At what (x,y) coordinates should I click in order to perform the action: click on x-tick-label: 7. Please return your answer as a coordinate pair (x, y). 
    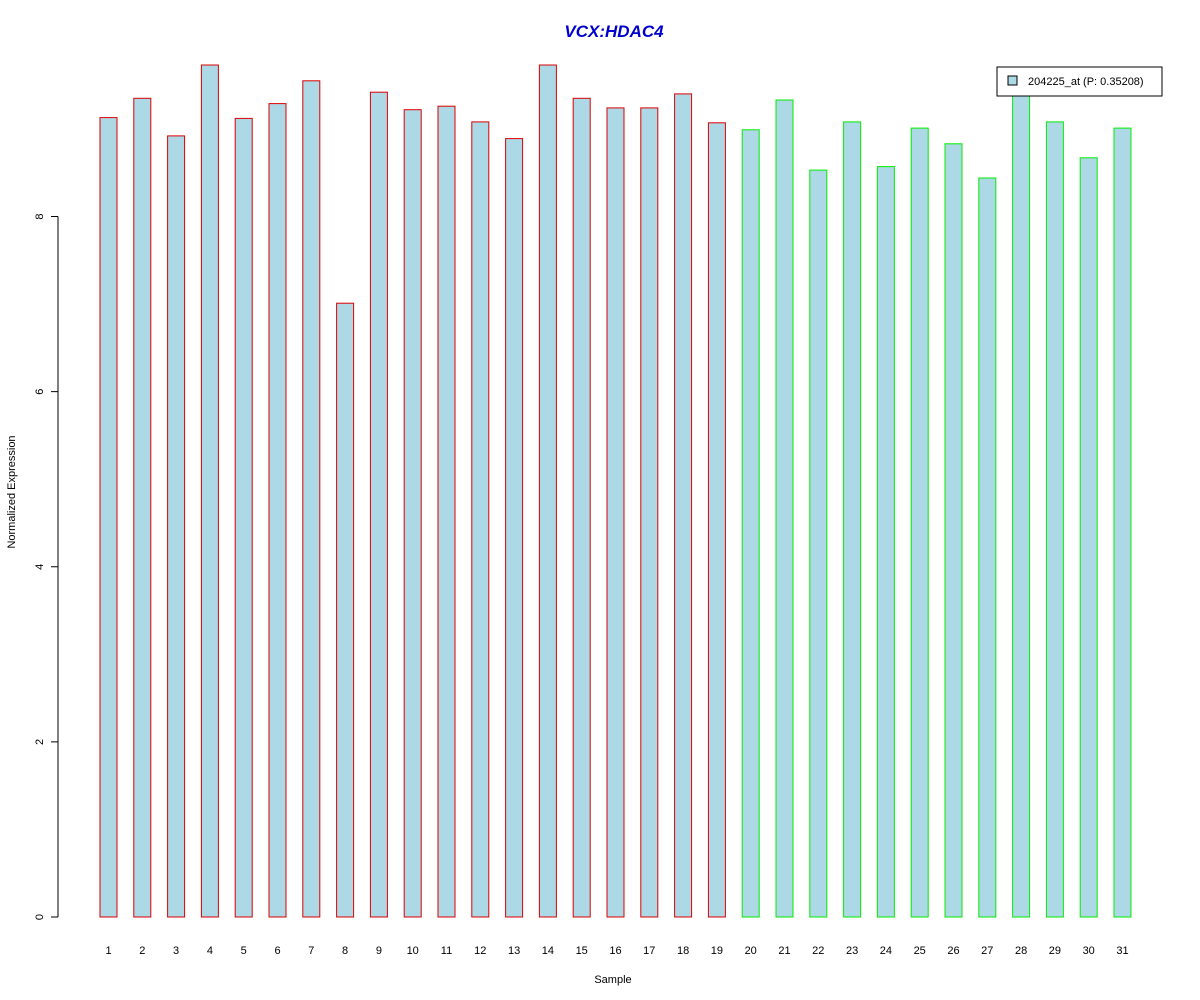
    Looking at the image, I should click on (311, 951).